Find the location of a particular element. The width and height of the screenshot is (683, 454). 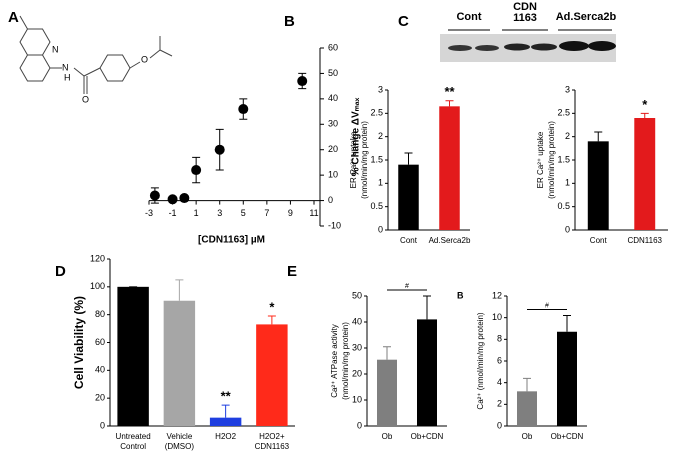

x-tick-label: CDN1163 is located at coordinates (644, 240).